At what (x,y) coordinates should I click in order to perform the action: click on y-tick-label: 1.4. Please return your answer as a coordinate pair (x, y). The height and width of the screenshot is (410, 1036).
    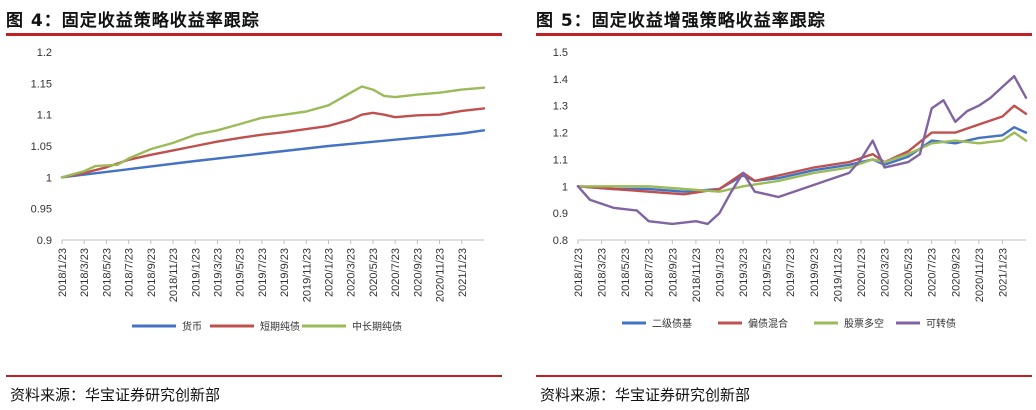
    Looking at the image, I should click on (560, 80).